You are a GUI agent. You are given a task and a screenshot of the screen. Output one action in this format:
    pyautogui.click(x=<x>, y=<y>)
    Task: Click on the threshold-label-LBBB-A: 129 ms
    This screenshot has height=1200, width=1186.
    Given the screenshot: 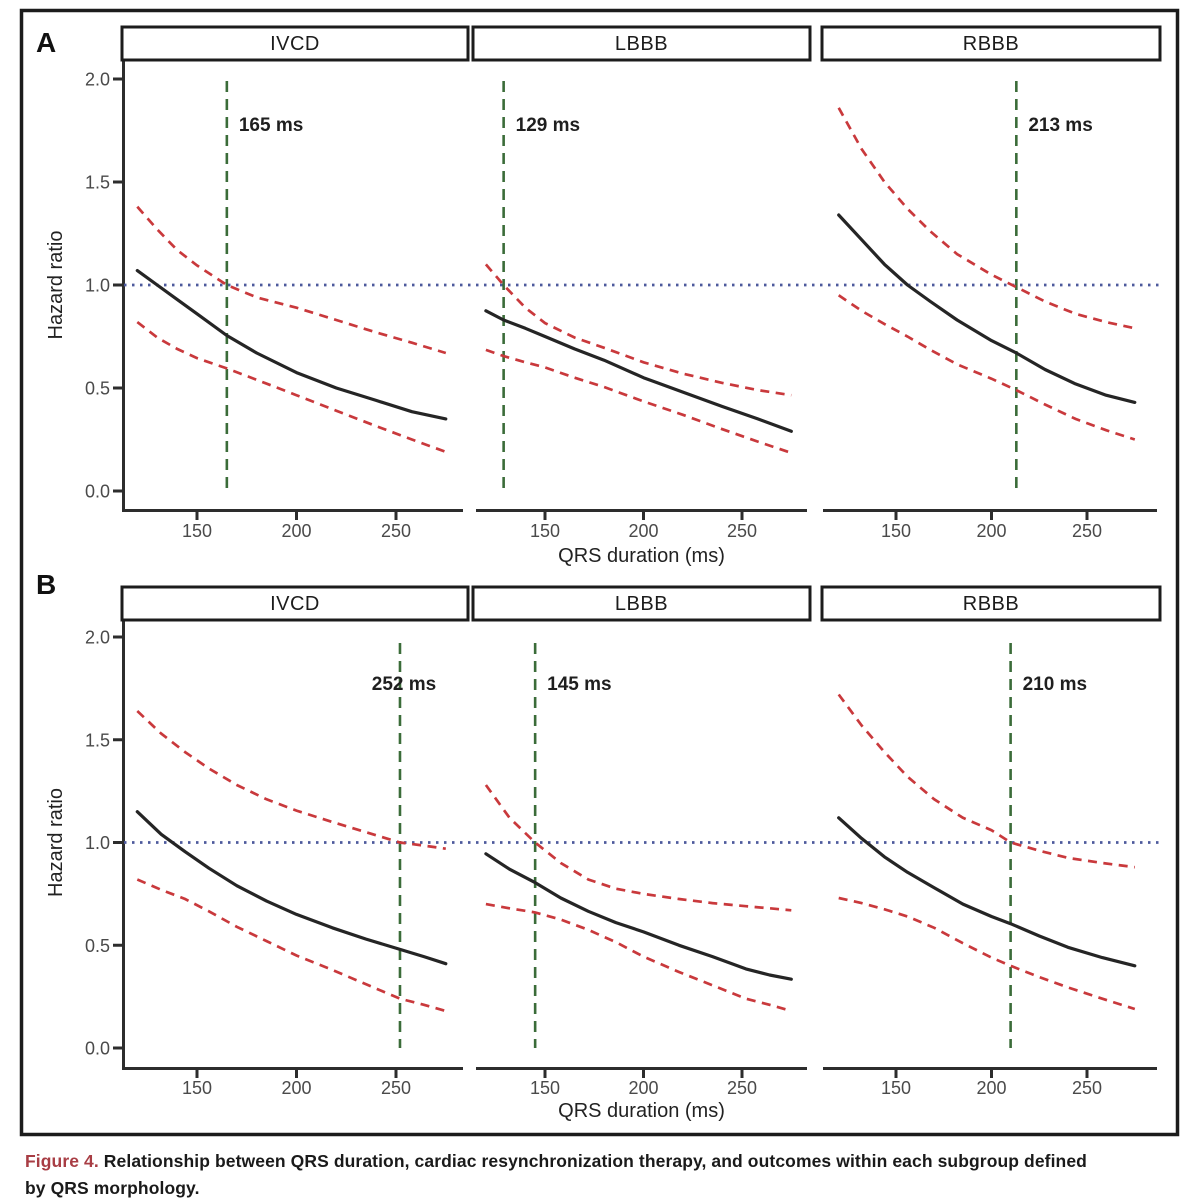 What is the action you would take?
    pyautogui.click(x=548, y=125)
    